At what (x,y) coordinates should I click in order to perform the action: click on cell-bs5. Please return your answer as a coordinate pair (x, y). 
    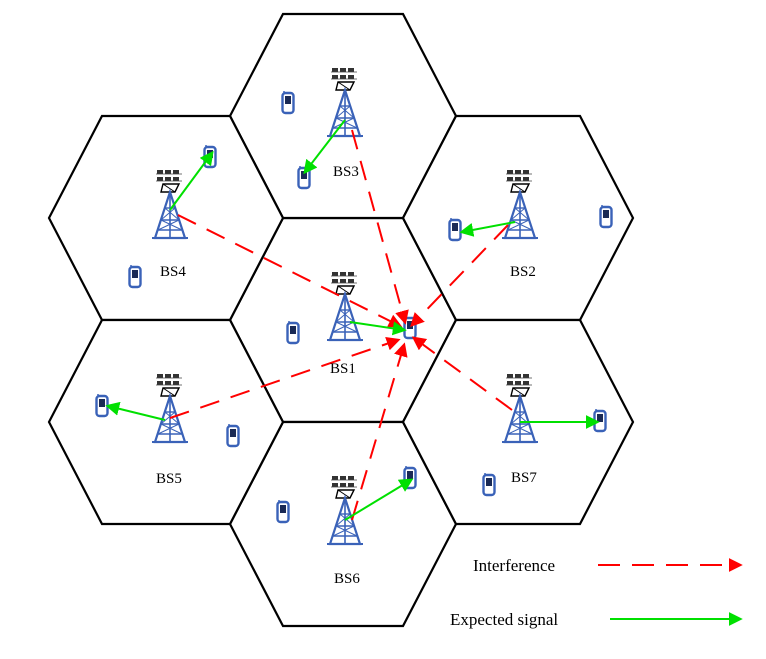
    Looking at the image, I should click on (166, 422).